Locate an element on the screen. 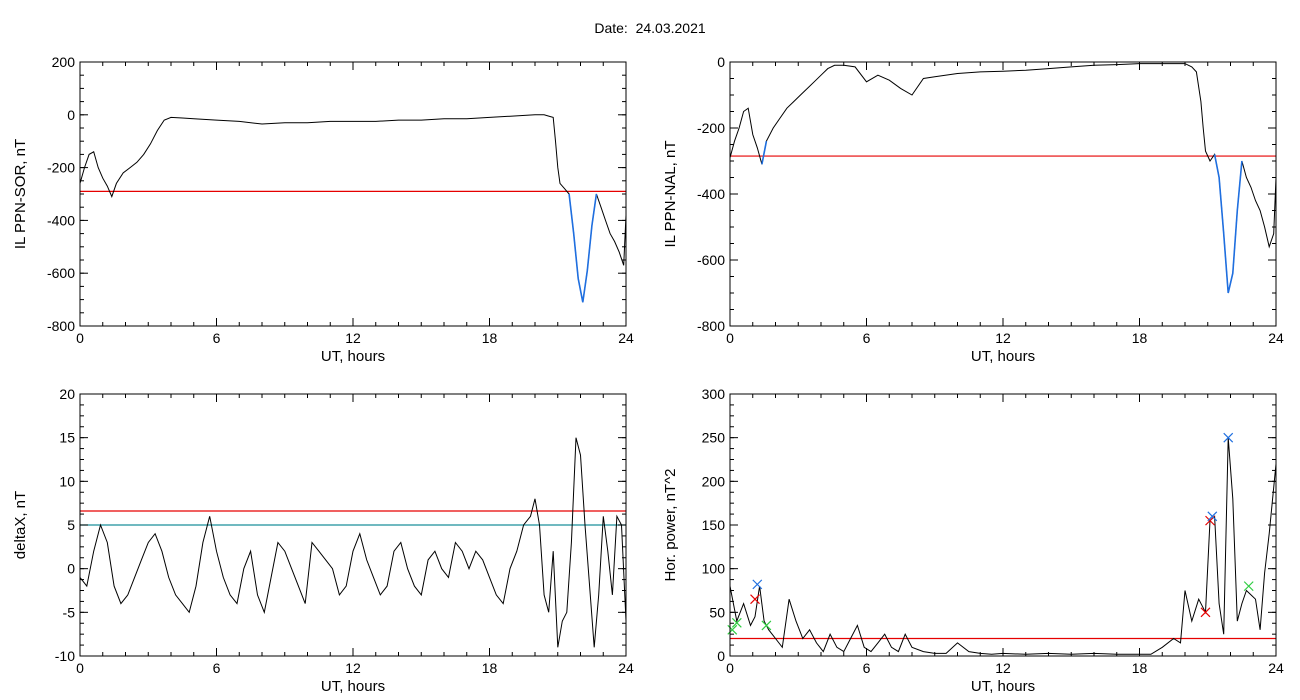 Image resolution: width=1300 pixels, height=700 pixels. y-tick-label: 50 is located at coordinates (717, 612).